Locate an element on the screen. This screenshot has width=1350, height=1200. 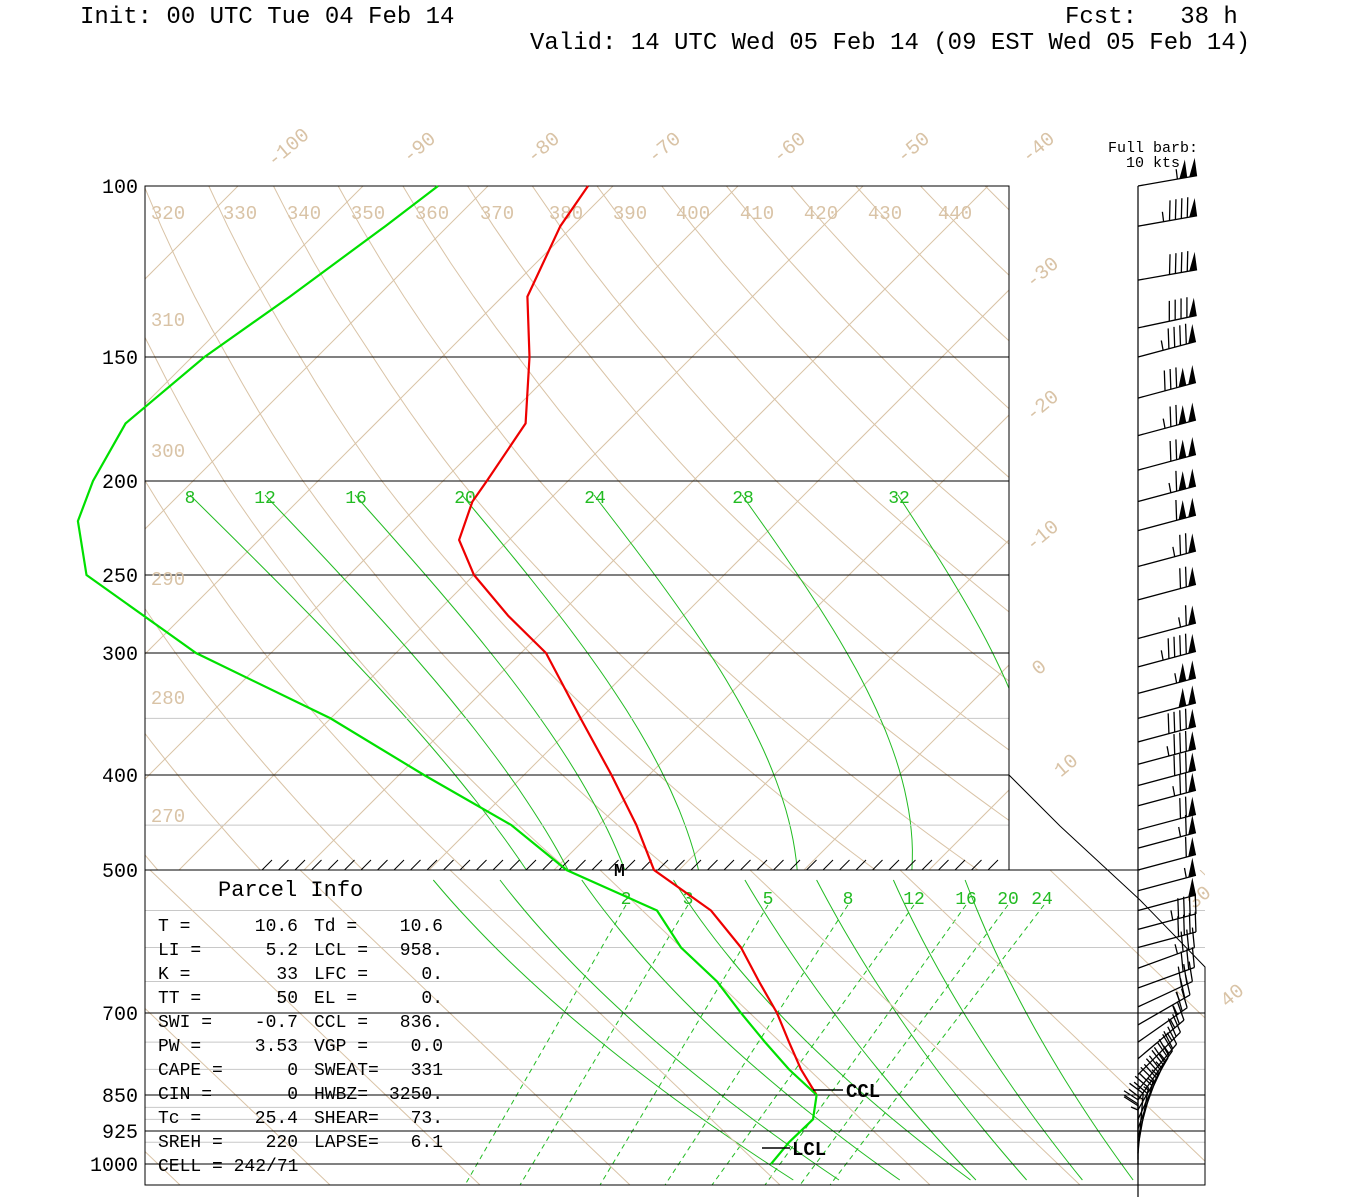
dry-adiabat-label: 340 is located at coordinates (304, 214).